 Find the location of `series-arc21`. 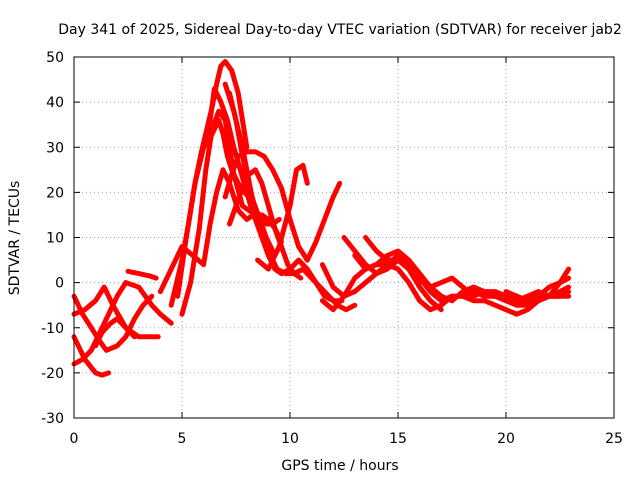

series-arc21 is located at coordinates (398, 273).